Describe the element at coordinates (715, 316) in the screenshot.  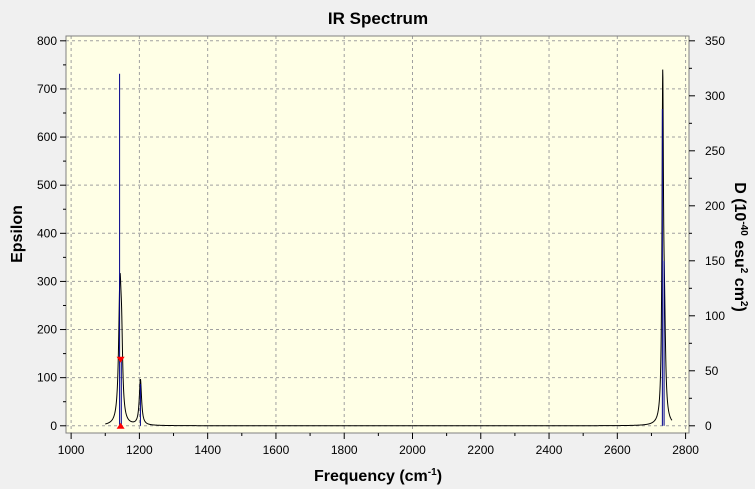
I see `y2-tick-label: 100` at that location.